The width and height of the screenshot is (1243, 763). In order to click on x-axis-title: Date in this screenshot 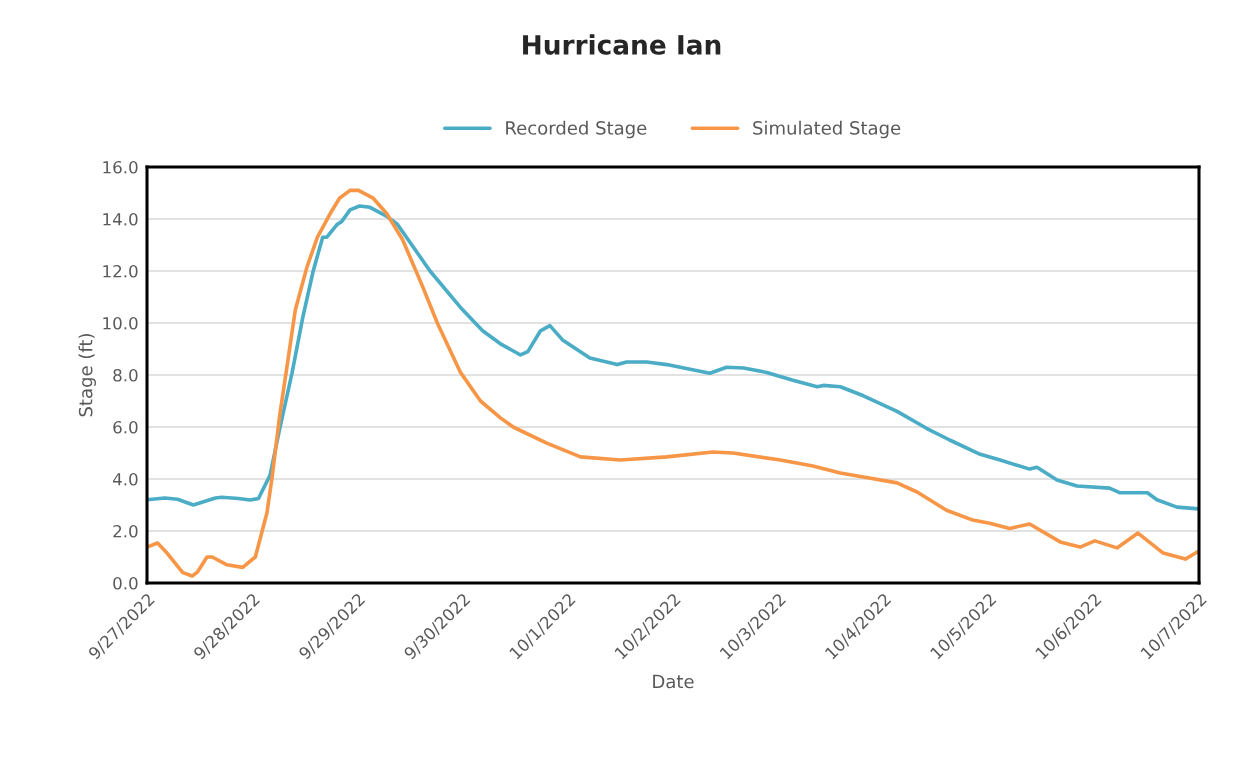, I will do `click(673, 681)`.